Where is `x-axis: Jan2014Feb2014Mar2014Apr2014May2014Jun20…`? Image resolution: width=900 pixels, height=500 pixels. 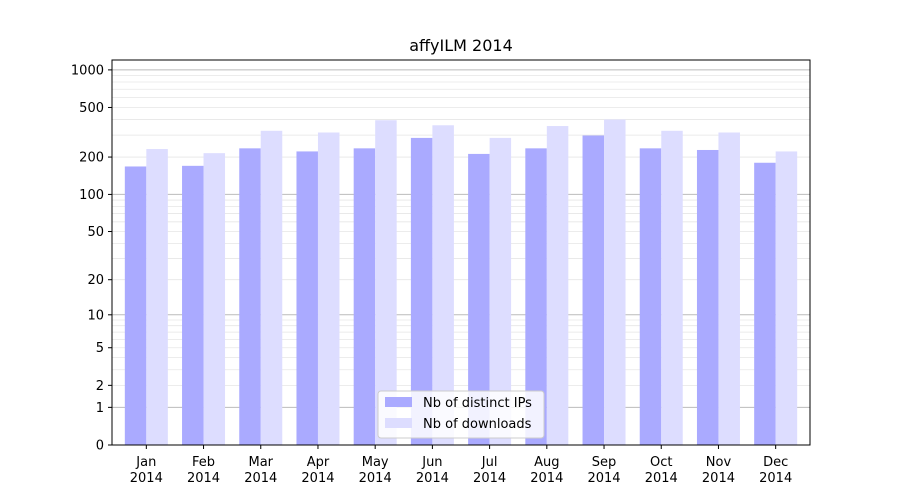
x-axis: Jan2014Feb2014Mar2014Apr2014May2014Jun20… is located at coordinates (461, 465).